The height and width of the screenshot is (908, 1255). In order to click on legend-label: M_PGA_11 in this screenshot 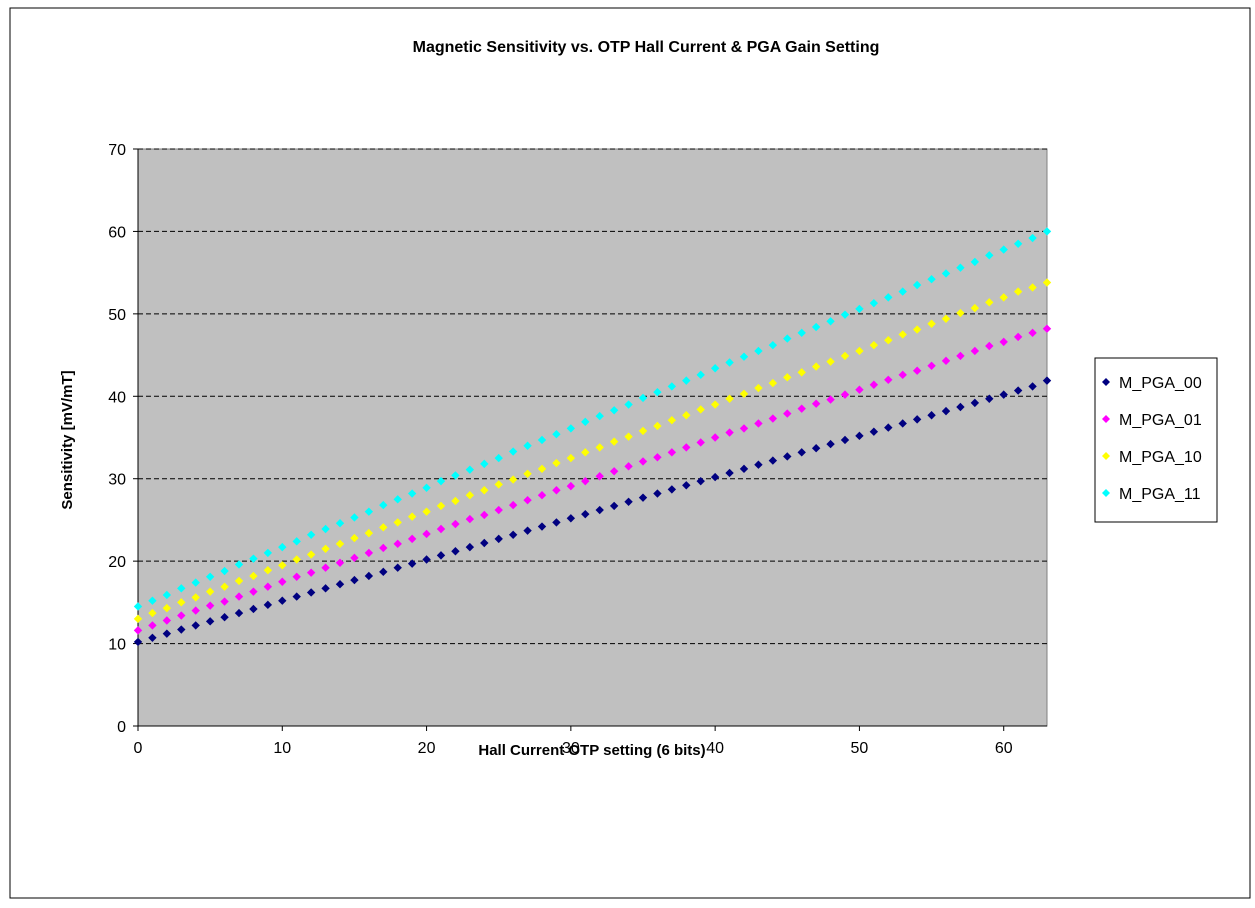, I will do `click(1160, 494)`.